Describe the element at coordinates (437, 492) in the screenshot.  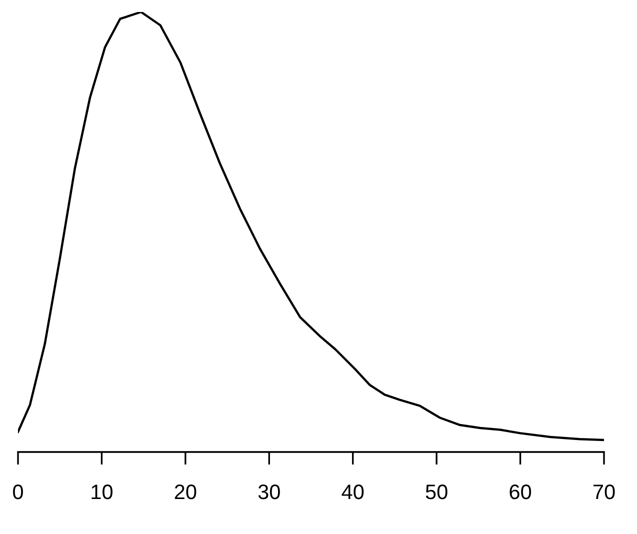
I see `x-tick-label: 50` at that location.